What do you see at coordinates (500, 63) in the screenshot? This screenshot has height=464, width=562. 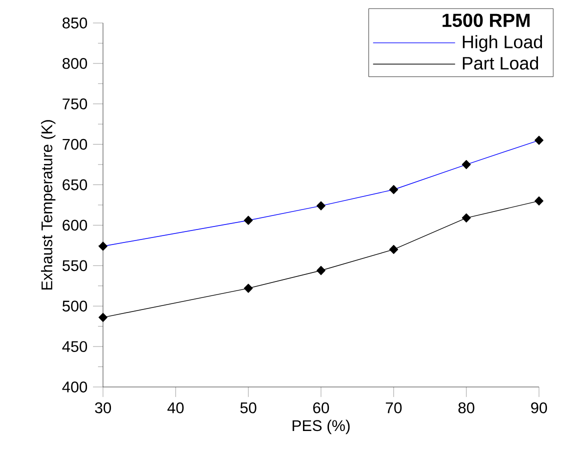 I see `legend-label: Part Load` at bounding box center [500, 63].